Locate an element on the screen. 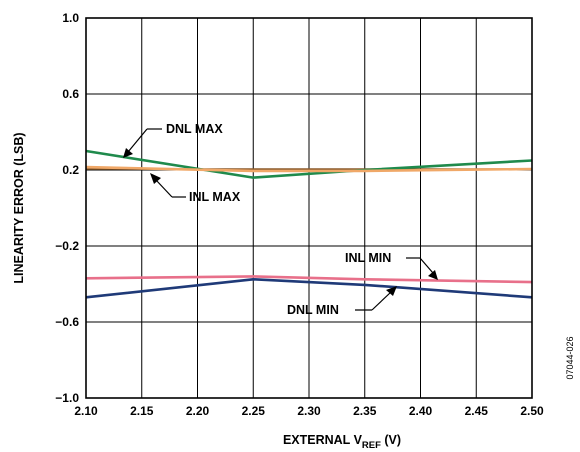  x-tick-label: 2.30 is located at coordinates (309, 411).